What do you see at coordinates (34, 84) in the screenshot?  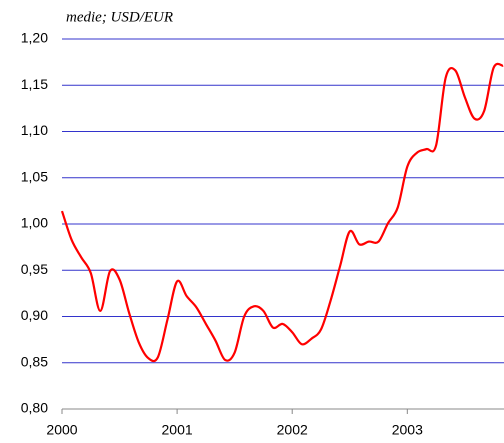 I see `y-tick-label: 1,15` at bounding box center [34, 84].